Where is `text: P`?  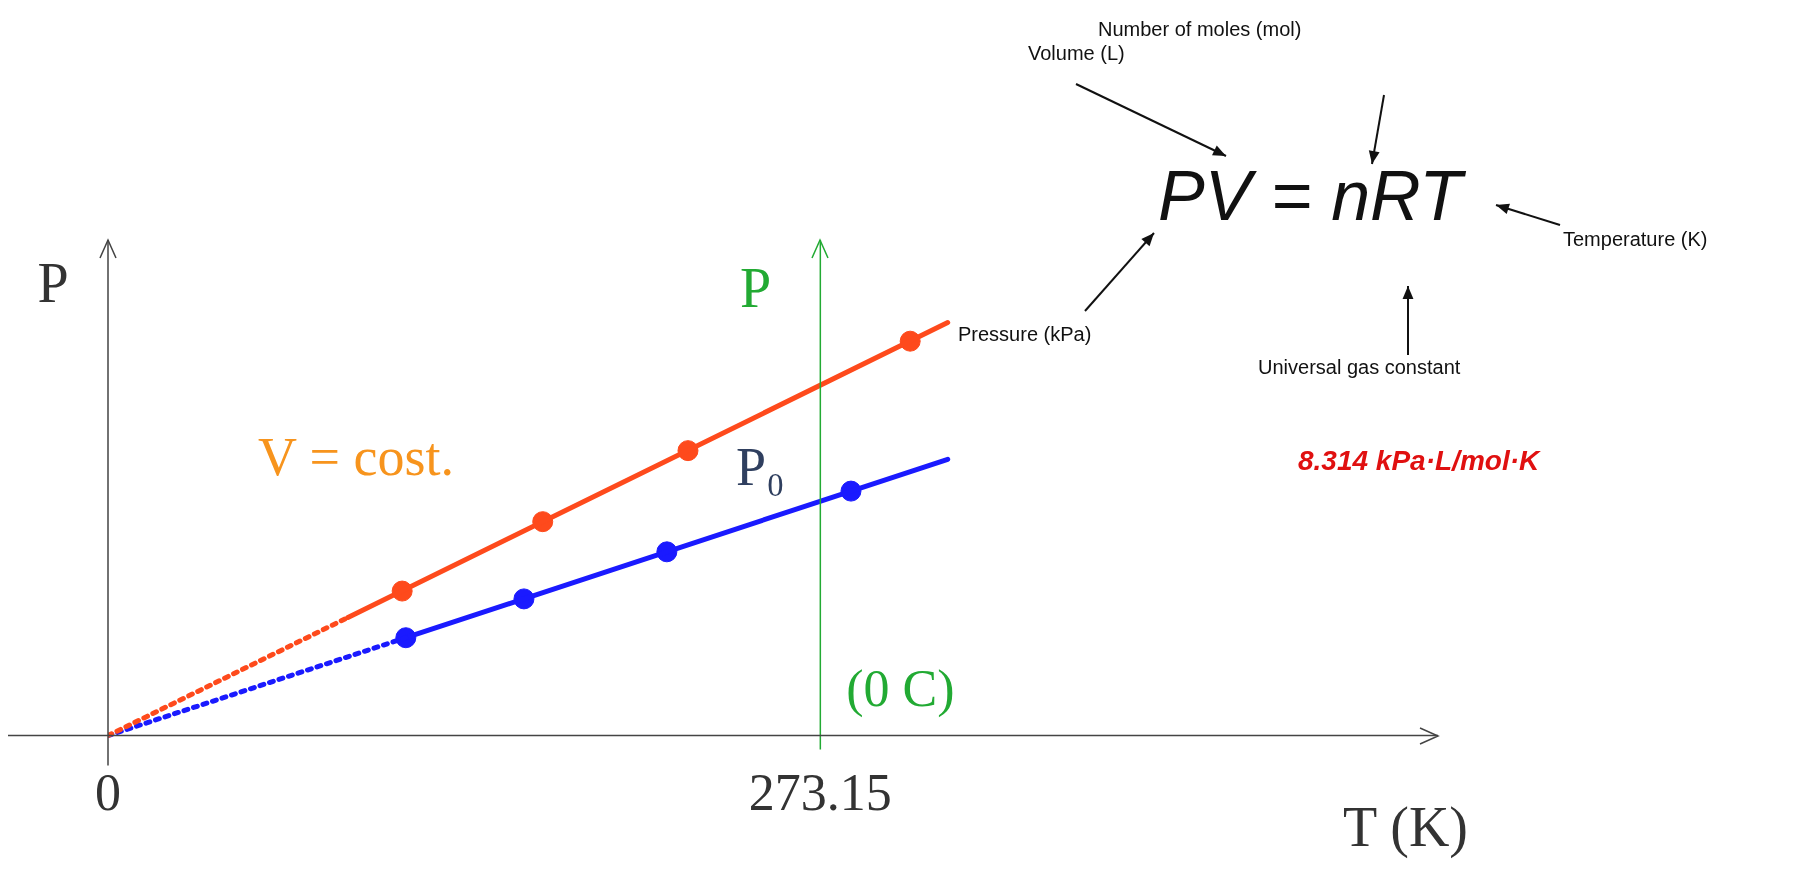
text: P is located at coordinates (756, 288).